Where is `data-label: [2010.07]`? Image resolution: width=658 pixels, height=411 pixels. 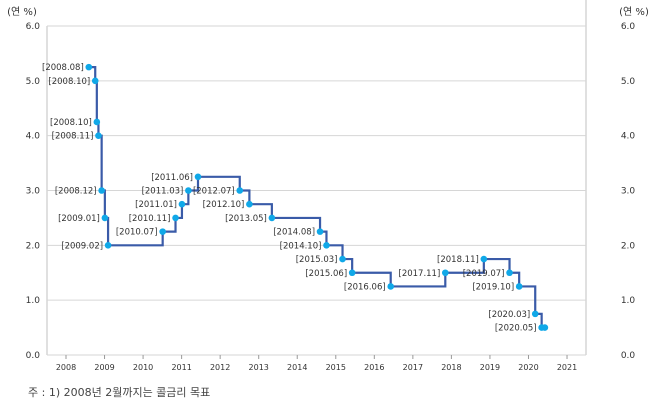
data-label: [2010.07] is located at coordinates (137, 233).